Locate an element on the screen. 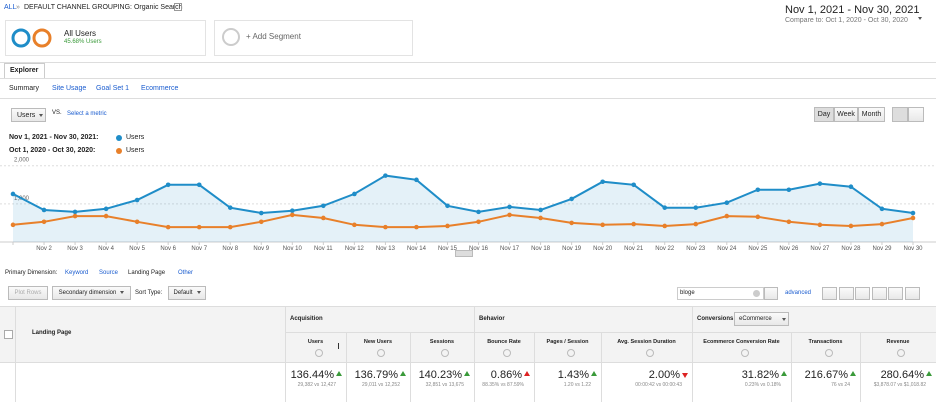  column-header: Pages / Session is located at coordinates (567, 342).